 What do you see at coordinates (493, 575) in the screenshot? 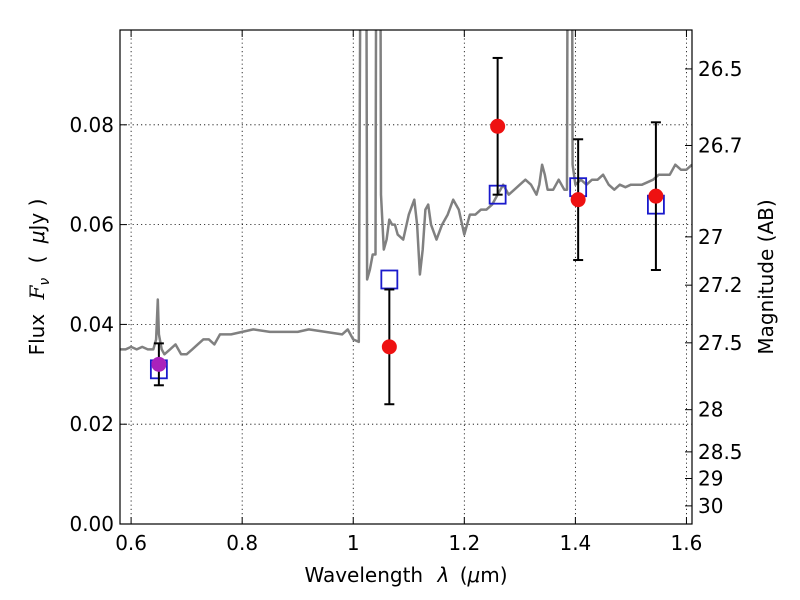
I see `x-axis-label-unit-rest: m)` at bounding box center [493, 575].